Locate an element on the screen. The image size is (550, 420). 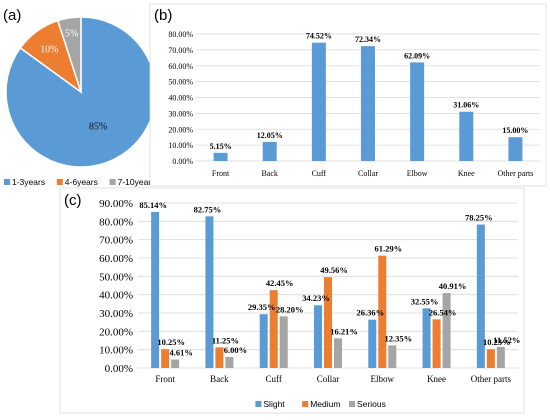
x-category-label: Other parts is located at coordinates (491, 379).